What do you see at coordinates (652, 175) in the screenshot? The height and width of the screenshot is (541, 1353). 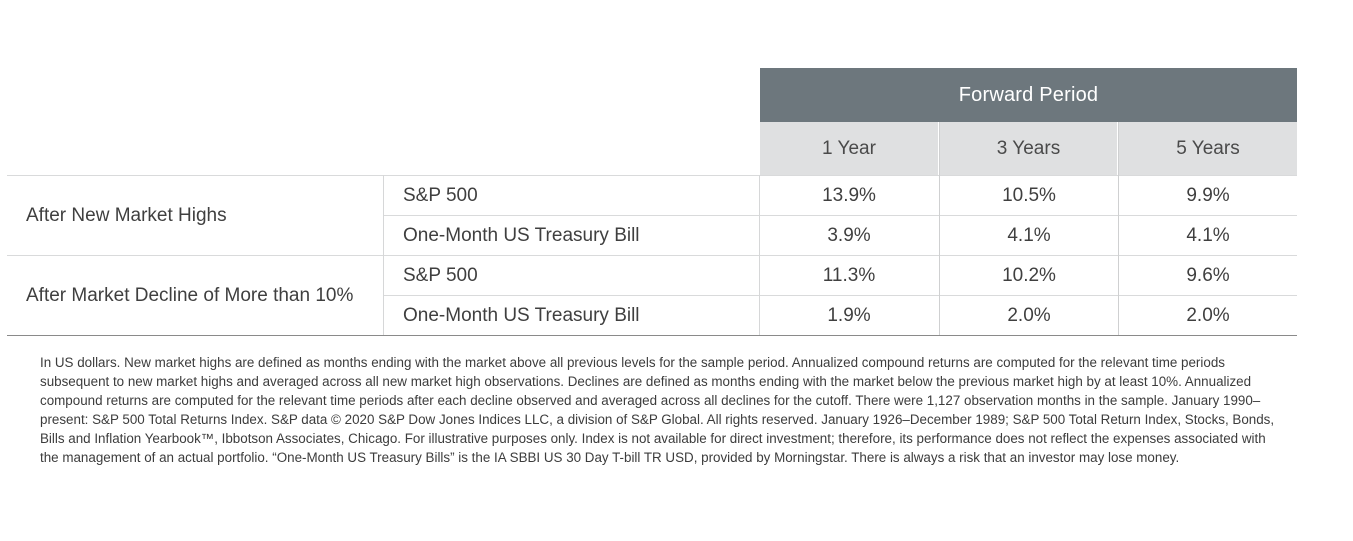 I see `table-top-rule` at bounding box center [652, 175].